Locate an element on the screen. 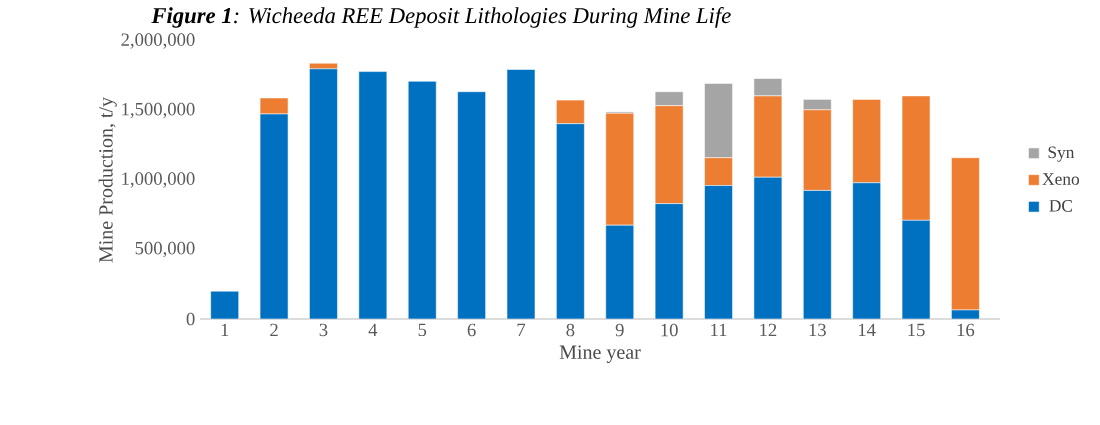 This screenshot has width=1100, height=425. x-tick-label: 4 is located at coordinates (373, 329).